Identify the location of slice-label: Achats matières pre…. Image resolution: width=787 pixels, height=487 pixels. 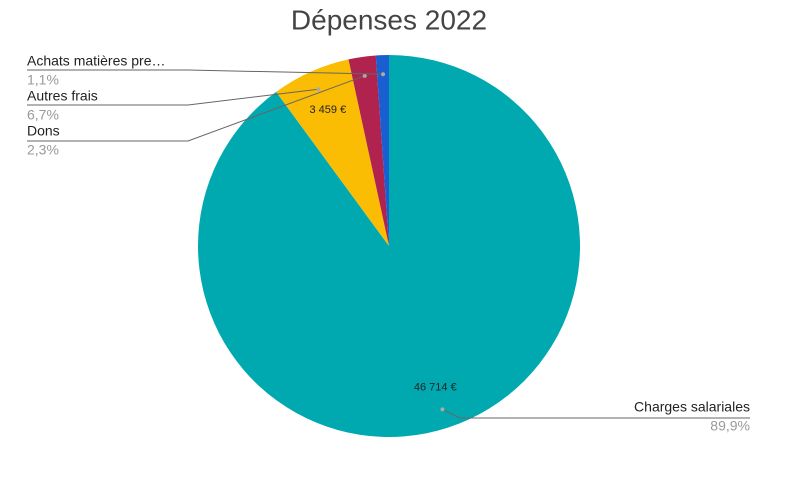
(96, 61).